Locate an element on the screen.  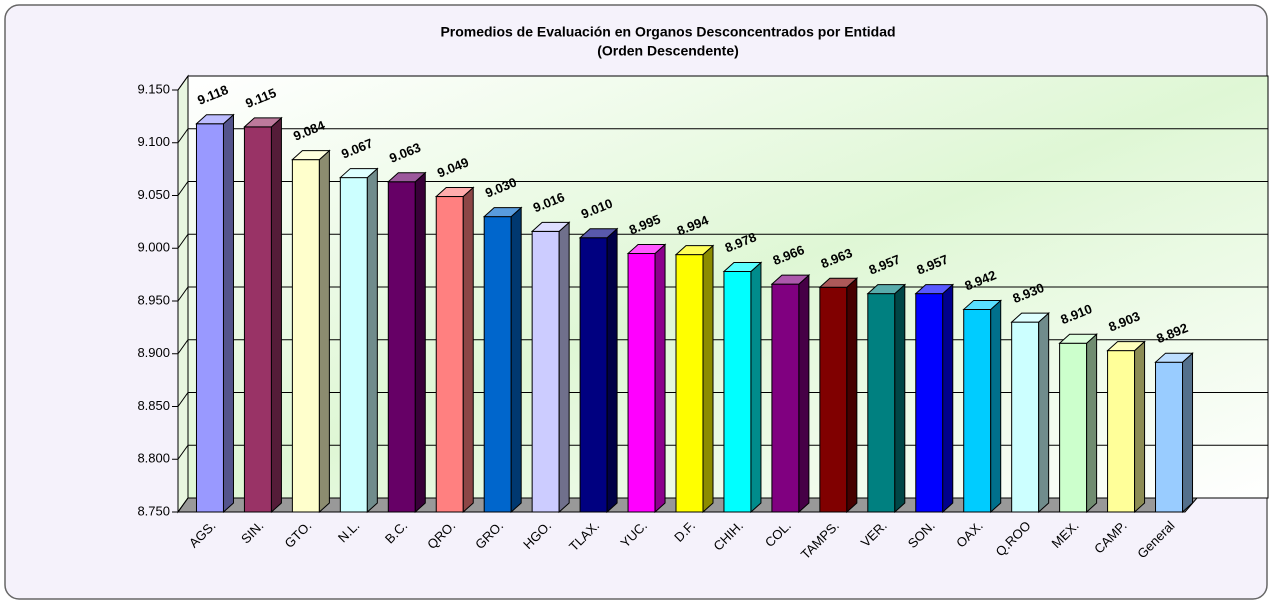
y-tick-label: 9.150 is located at coordinates (153, 88).